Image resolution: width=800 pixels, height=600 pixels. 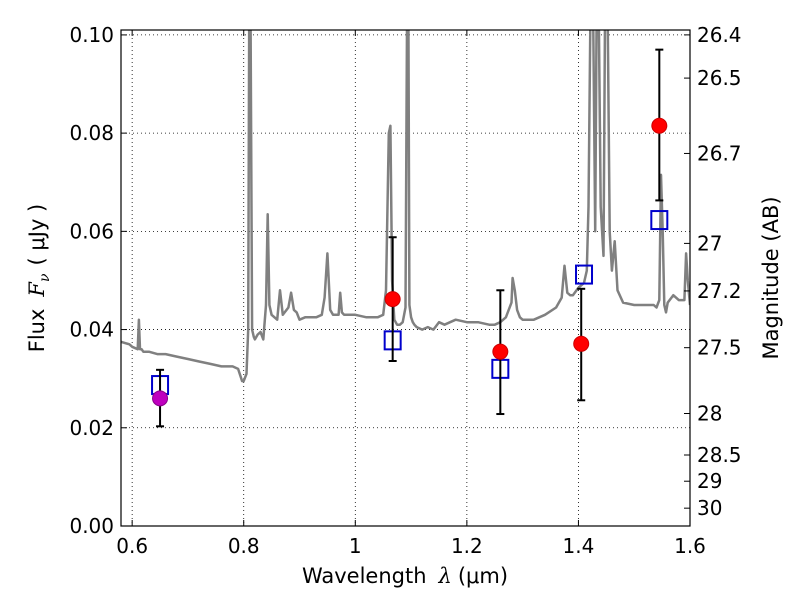 I want to click on magnitude-tick-label: 27.2, so click(x=719, y=291).